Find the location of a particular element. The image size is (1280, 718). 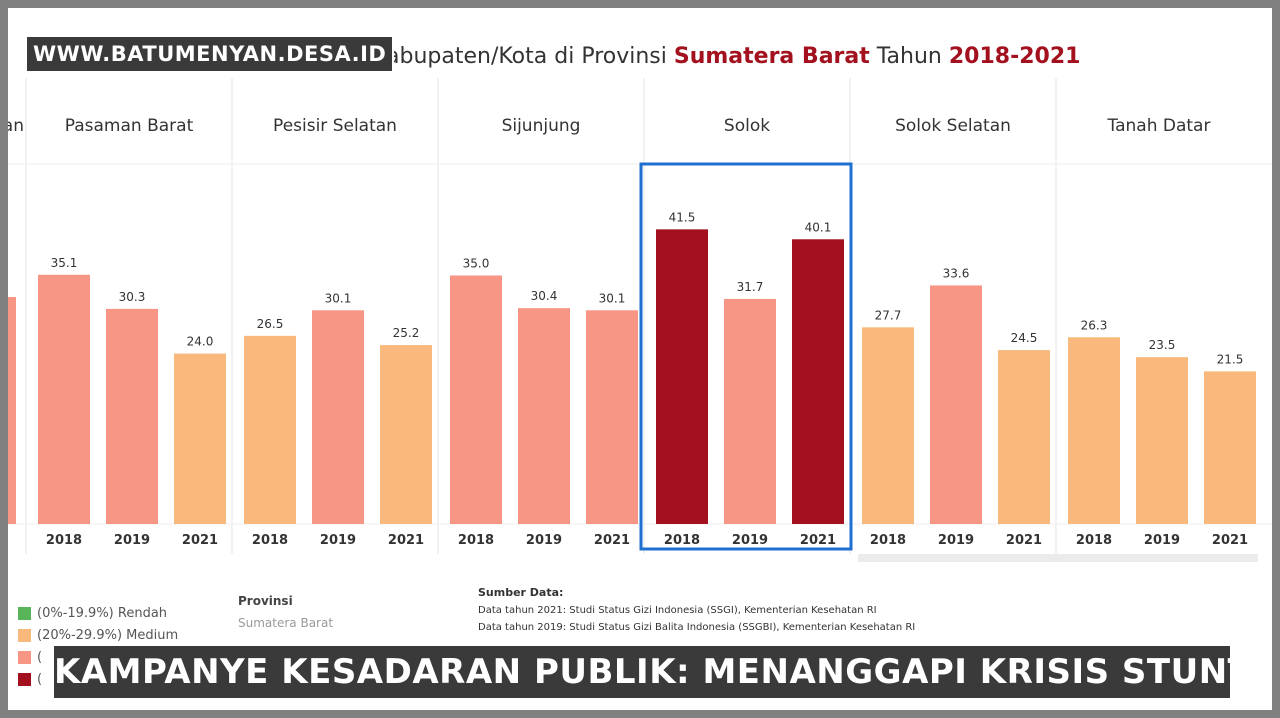

bar-value-label: 40.1 is located at coordinates (818, 227).